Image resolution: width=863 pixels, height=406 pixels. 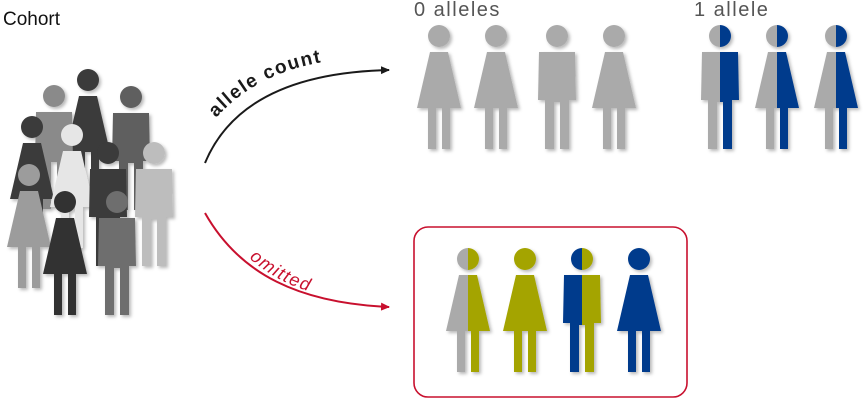 I want to click on cohort-title: Cohort, so click(x=32, y=19).